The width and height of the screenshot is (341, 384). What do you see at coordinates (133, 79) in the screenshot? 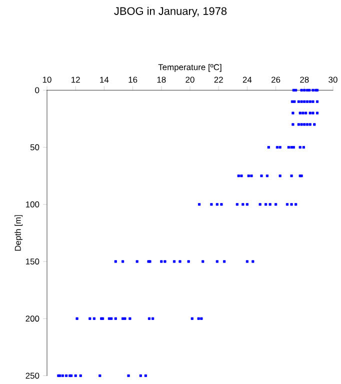
I see `x-tick-label: 16` at bounding box center [133, 79].